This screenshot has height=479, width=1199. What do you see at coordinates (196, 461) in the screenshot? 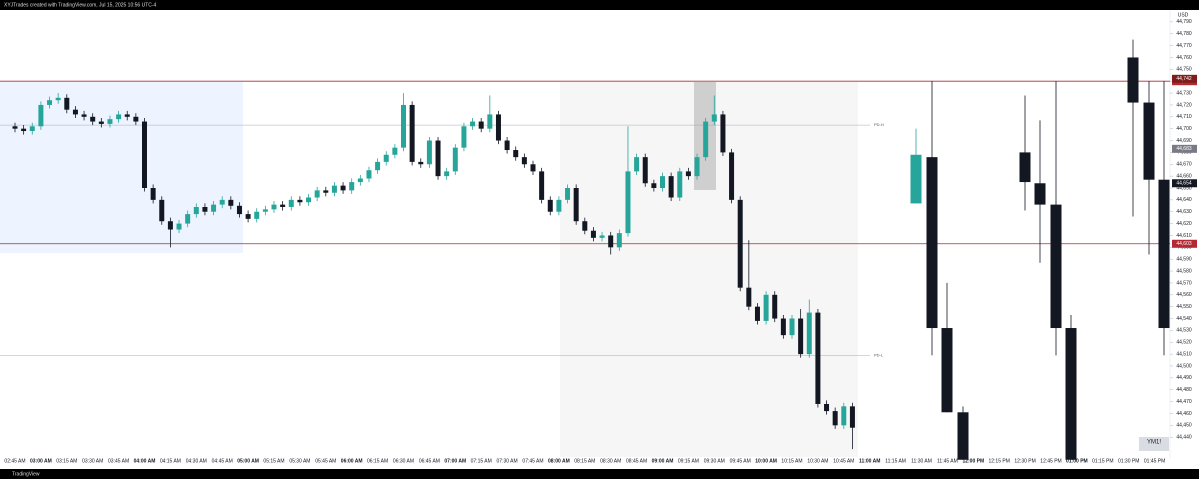
I see `x-tick-label: 04:30 AM` at bounding box center [196, 461].